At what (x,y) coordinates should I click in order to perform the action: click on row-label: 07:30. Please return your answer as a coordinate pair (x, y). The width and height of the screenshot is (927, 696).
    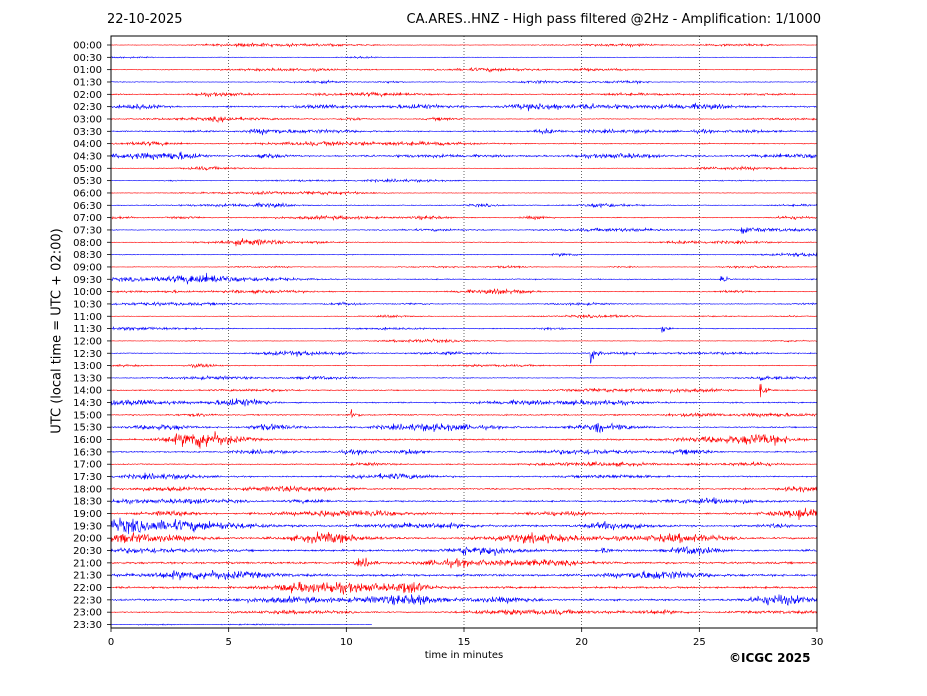
    Looking at the image, I should click on (87, 230).